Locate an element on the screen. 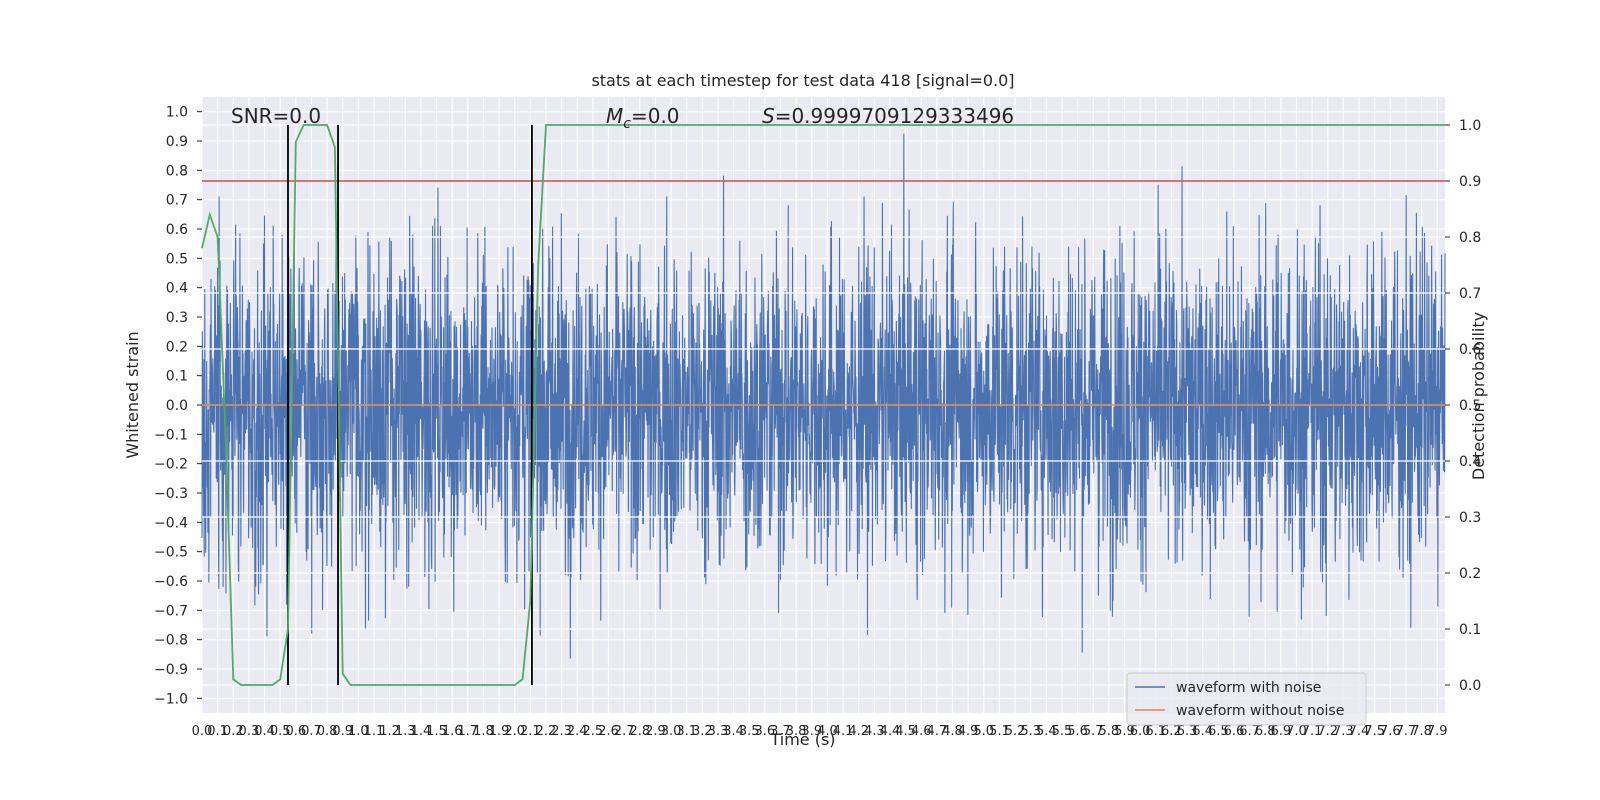 Image resolution: width=1600 pixels, height=800 pixels. x-tick-label: 2.2 is located at coordinates (546, 731).